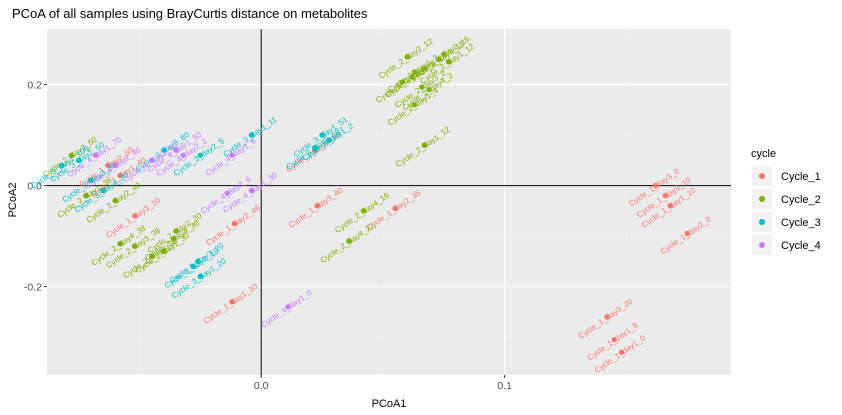 The image size is (842, 415). What do you see at coordinates (261, 386) in the screenshot?
I see `x-tick-label: 0.0` at bounding box center [261, 386].